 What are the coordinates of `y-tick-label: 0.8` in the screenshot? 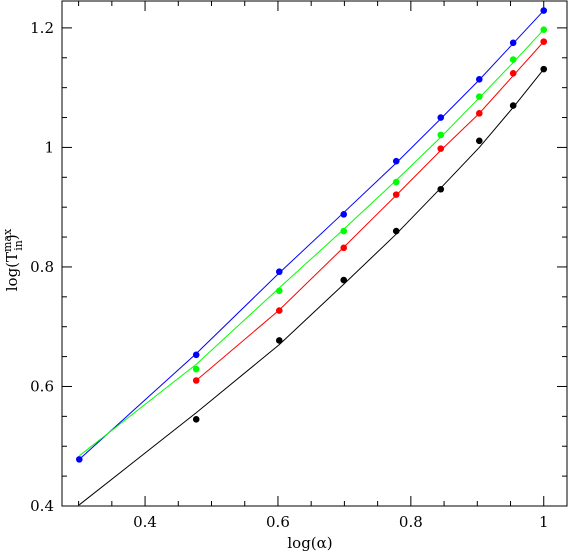 It's located at (42, 267).